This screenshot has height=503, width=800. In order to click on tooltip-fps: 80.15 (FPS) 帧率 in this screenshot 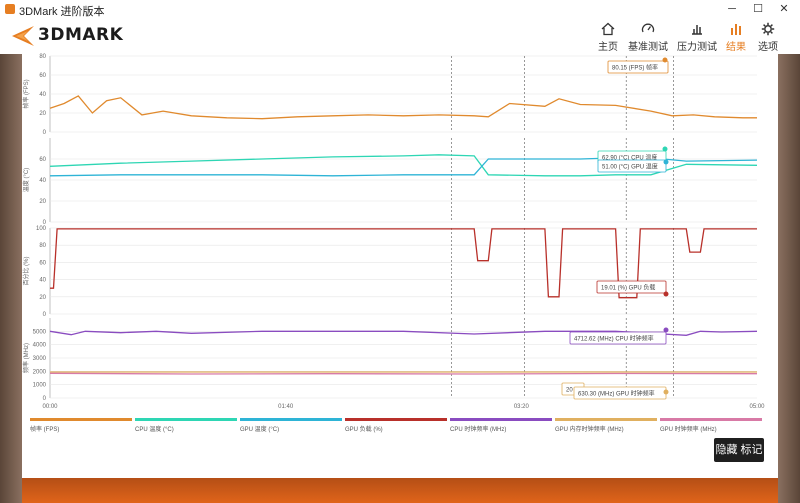, I will do `click(638, 67)`.